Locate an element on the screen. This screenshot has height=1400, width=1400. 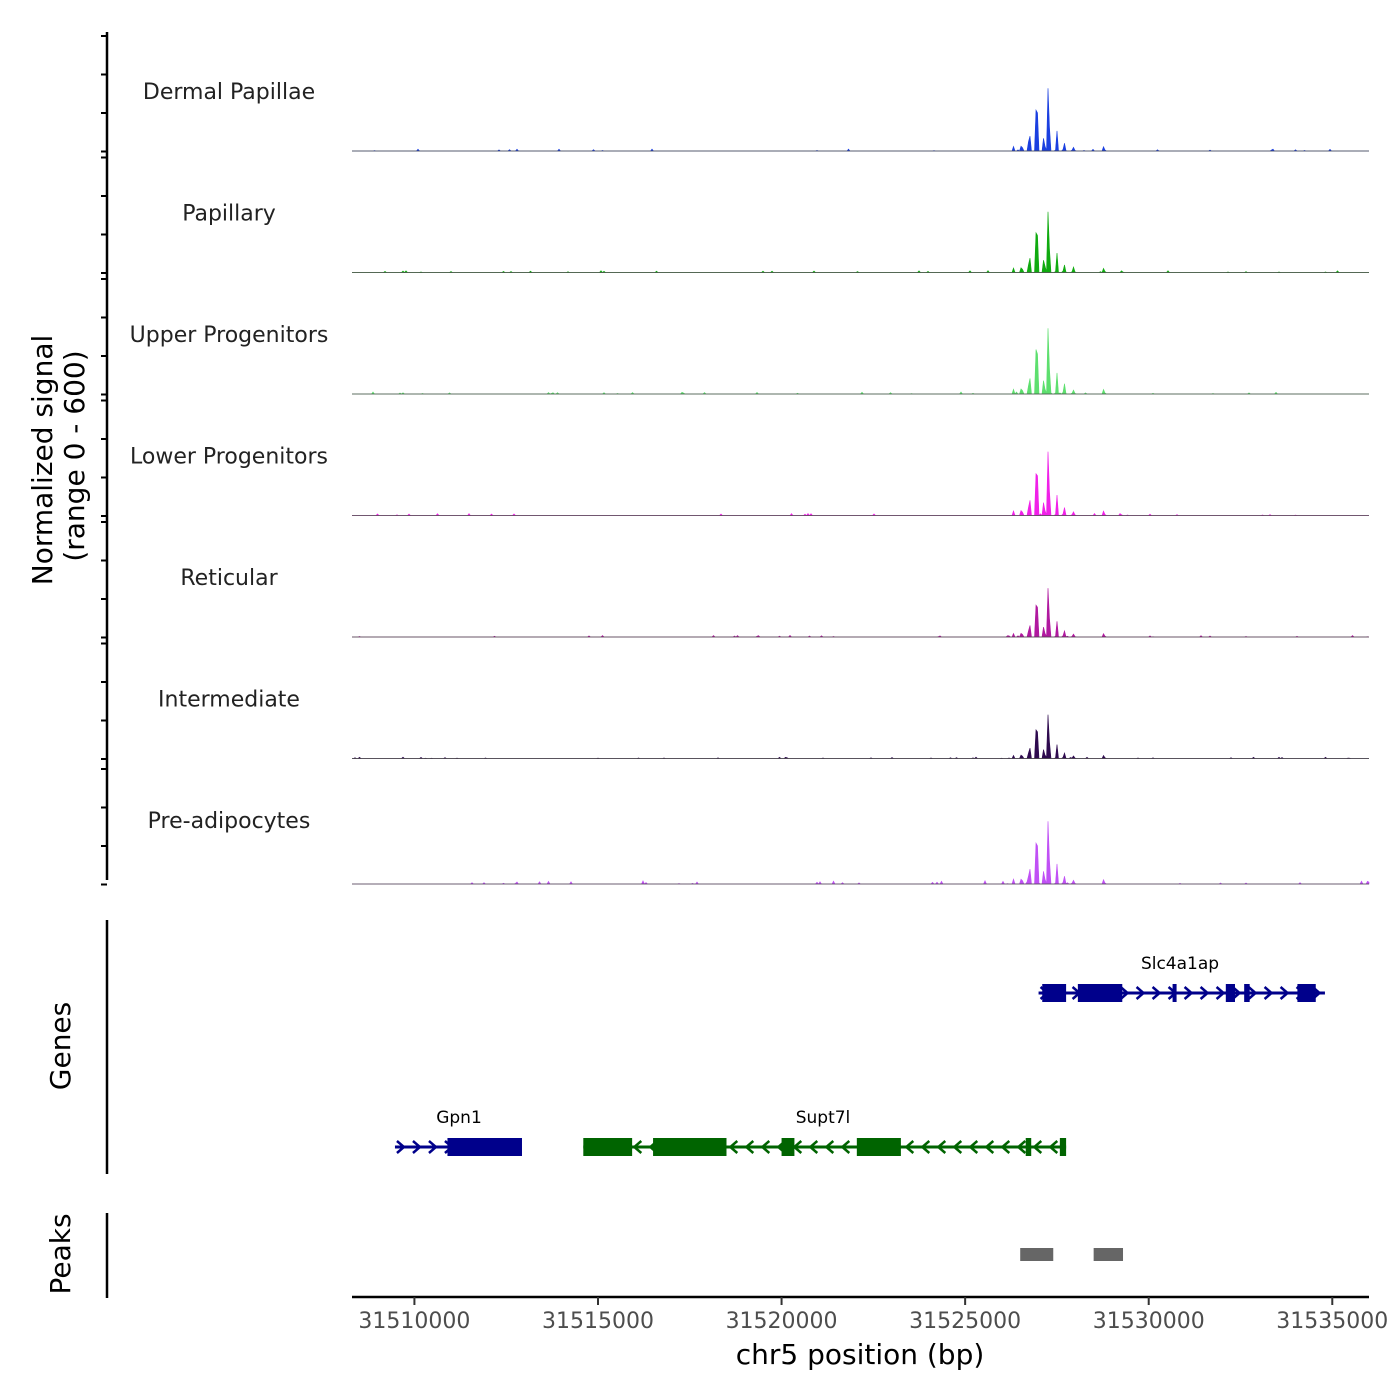
y-axis-title-line1: Normalized signal is located at coordinates (42, 460).